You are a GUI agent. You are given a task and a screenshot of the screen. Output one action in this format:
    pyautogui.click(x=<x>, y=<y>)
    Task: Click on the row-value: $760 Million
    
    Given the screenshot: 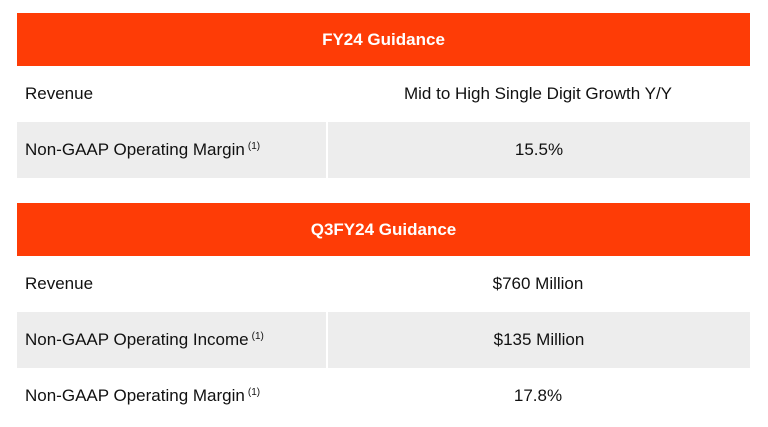 What is the action you would take?
    pyautogui.click(x=538, y=283)
    